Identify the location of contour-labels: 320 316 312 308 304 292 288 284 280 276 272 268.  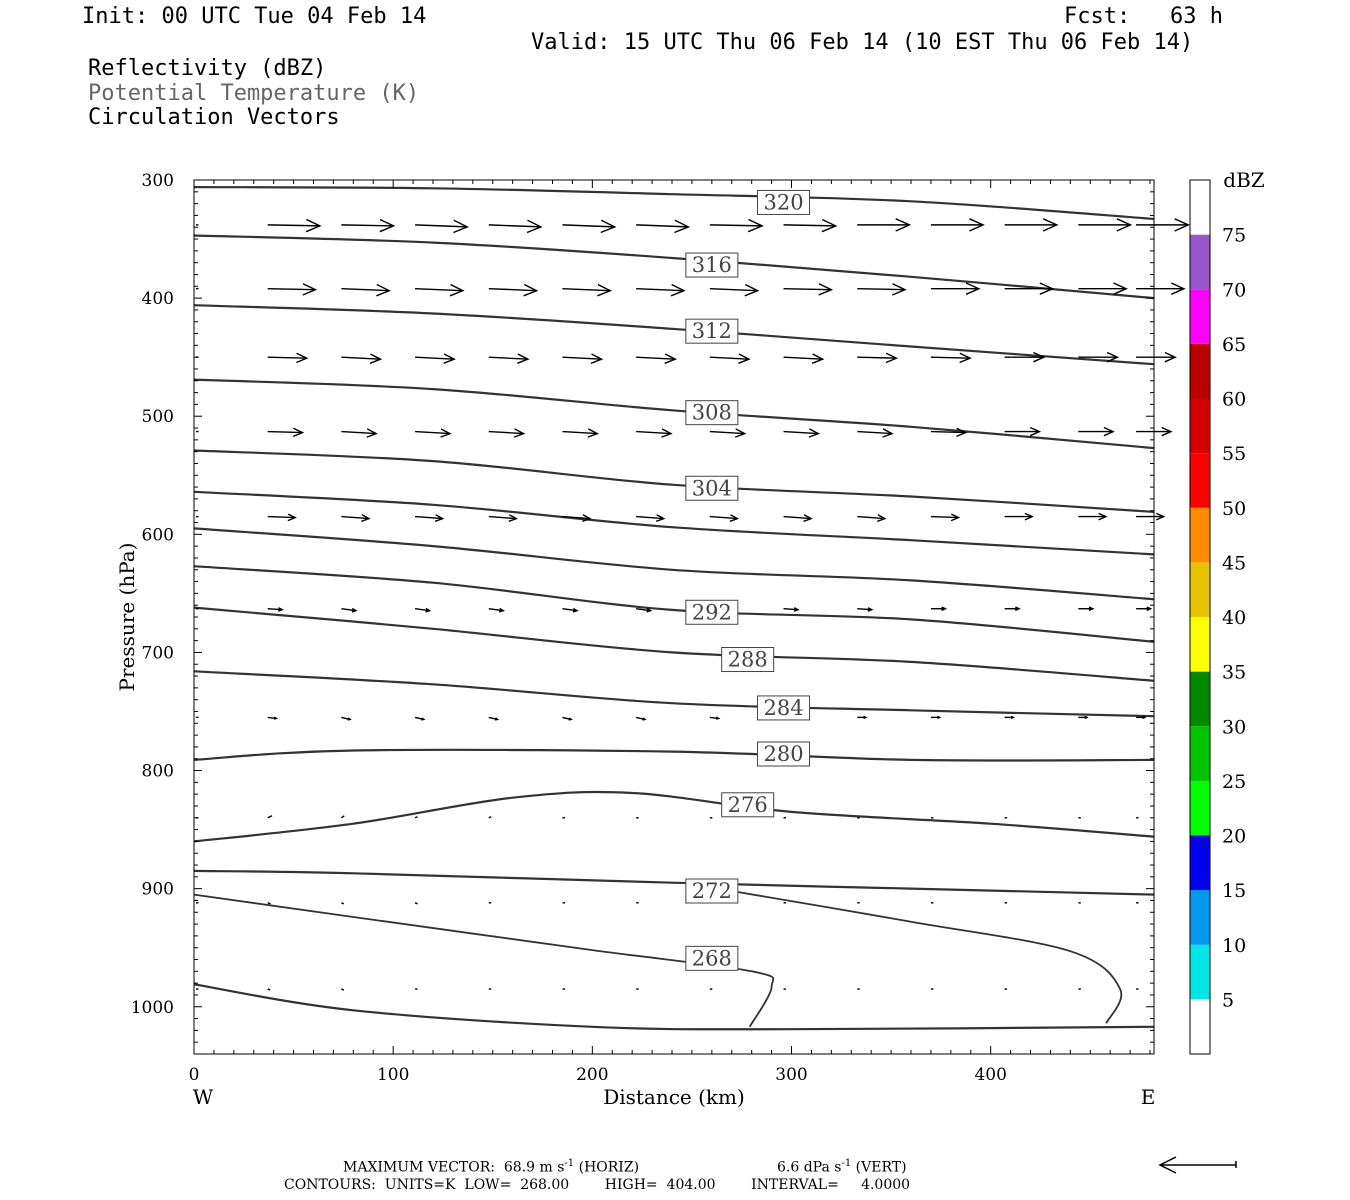
(748, 580).